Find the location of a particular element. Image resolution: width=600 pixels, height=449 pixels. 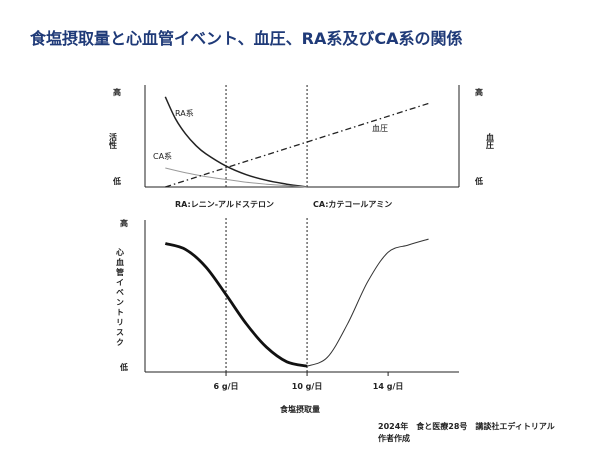

top-left-ylabel: 活性 is located at coordinates (113, 141).